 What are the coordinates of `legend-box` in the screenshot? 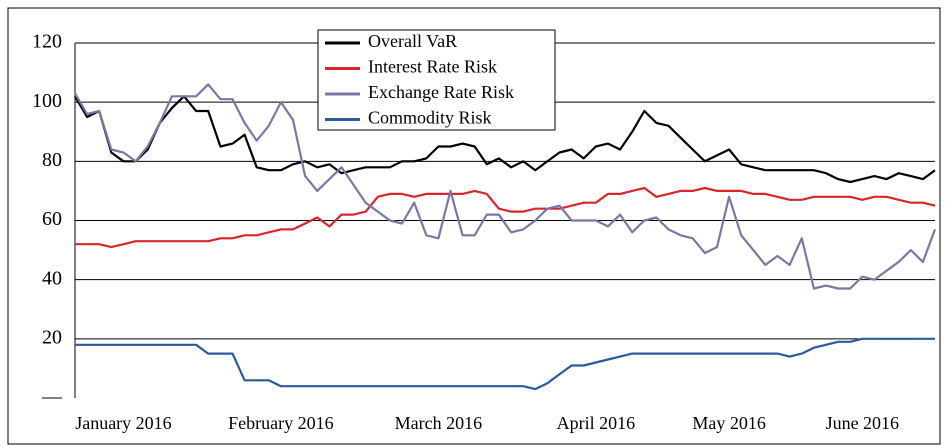 It's located at (436, 80).